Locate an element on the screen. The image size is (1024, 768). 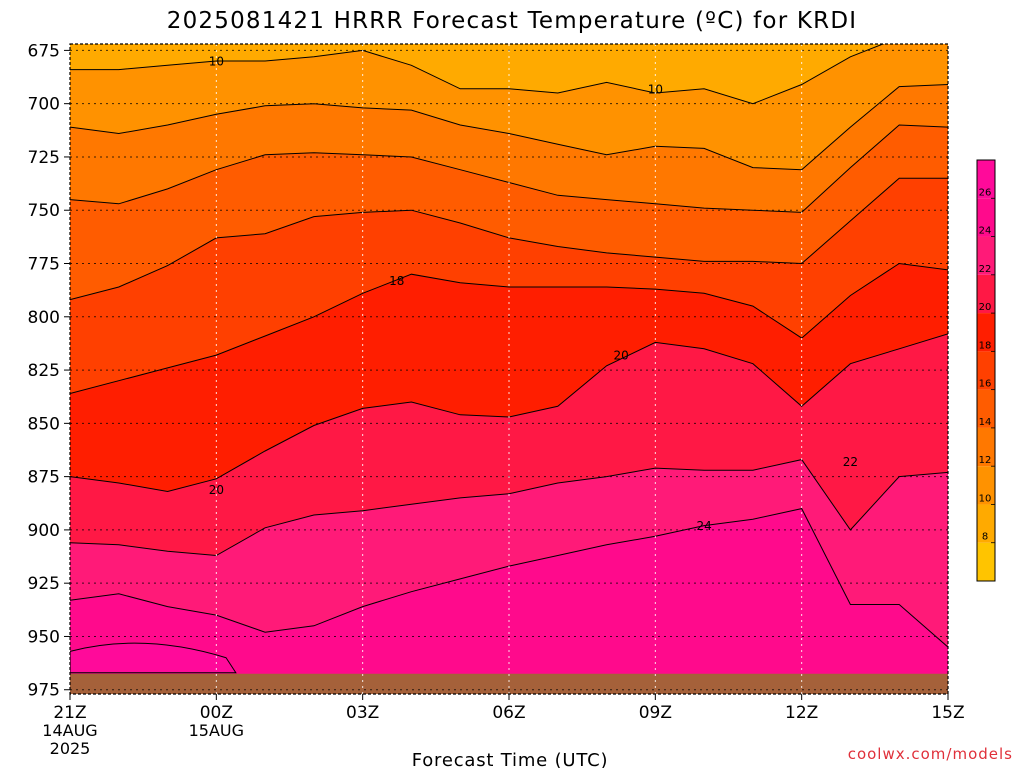
colorbar-label: 20 is located at coordinates (985, 307).